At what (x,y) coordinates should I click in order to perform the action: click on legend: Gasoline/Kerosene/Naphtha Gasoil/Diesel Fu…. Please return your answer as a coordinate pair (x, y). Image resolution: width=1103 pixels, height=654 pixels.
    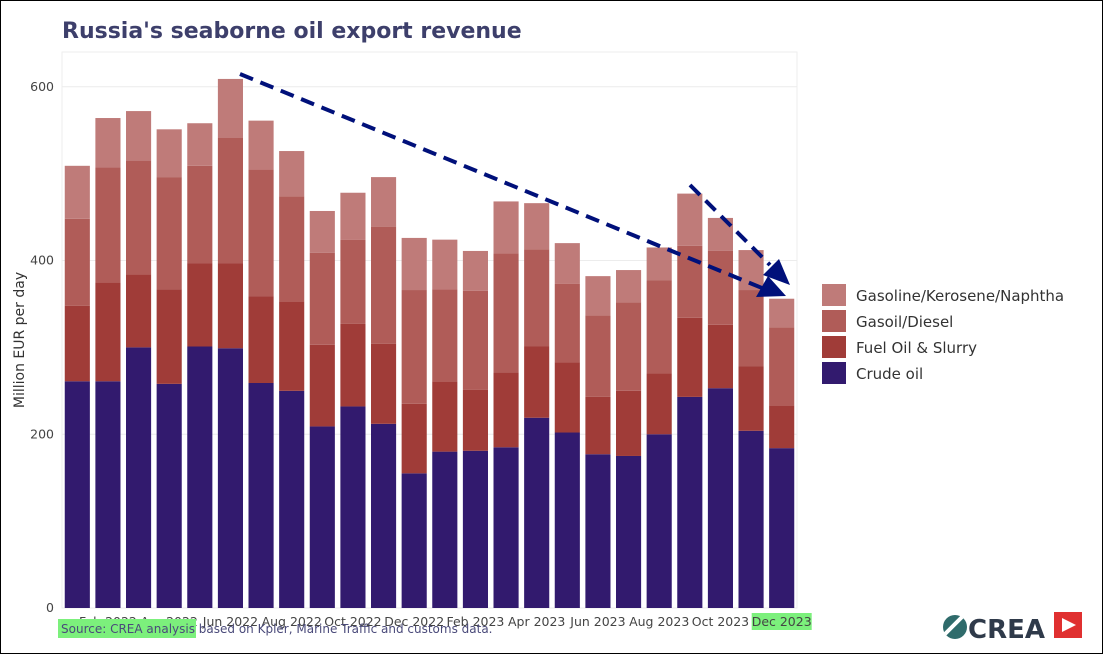
    Looking at the image, I should click on (943, 334).